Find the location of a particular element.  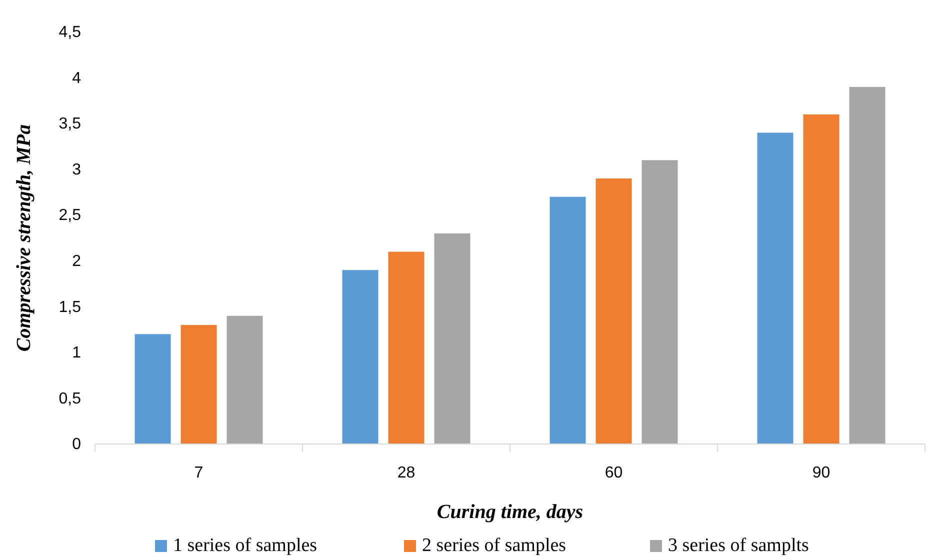

y-tick-label: 3,5 is located at coordinates (70, 124).